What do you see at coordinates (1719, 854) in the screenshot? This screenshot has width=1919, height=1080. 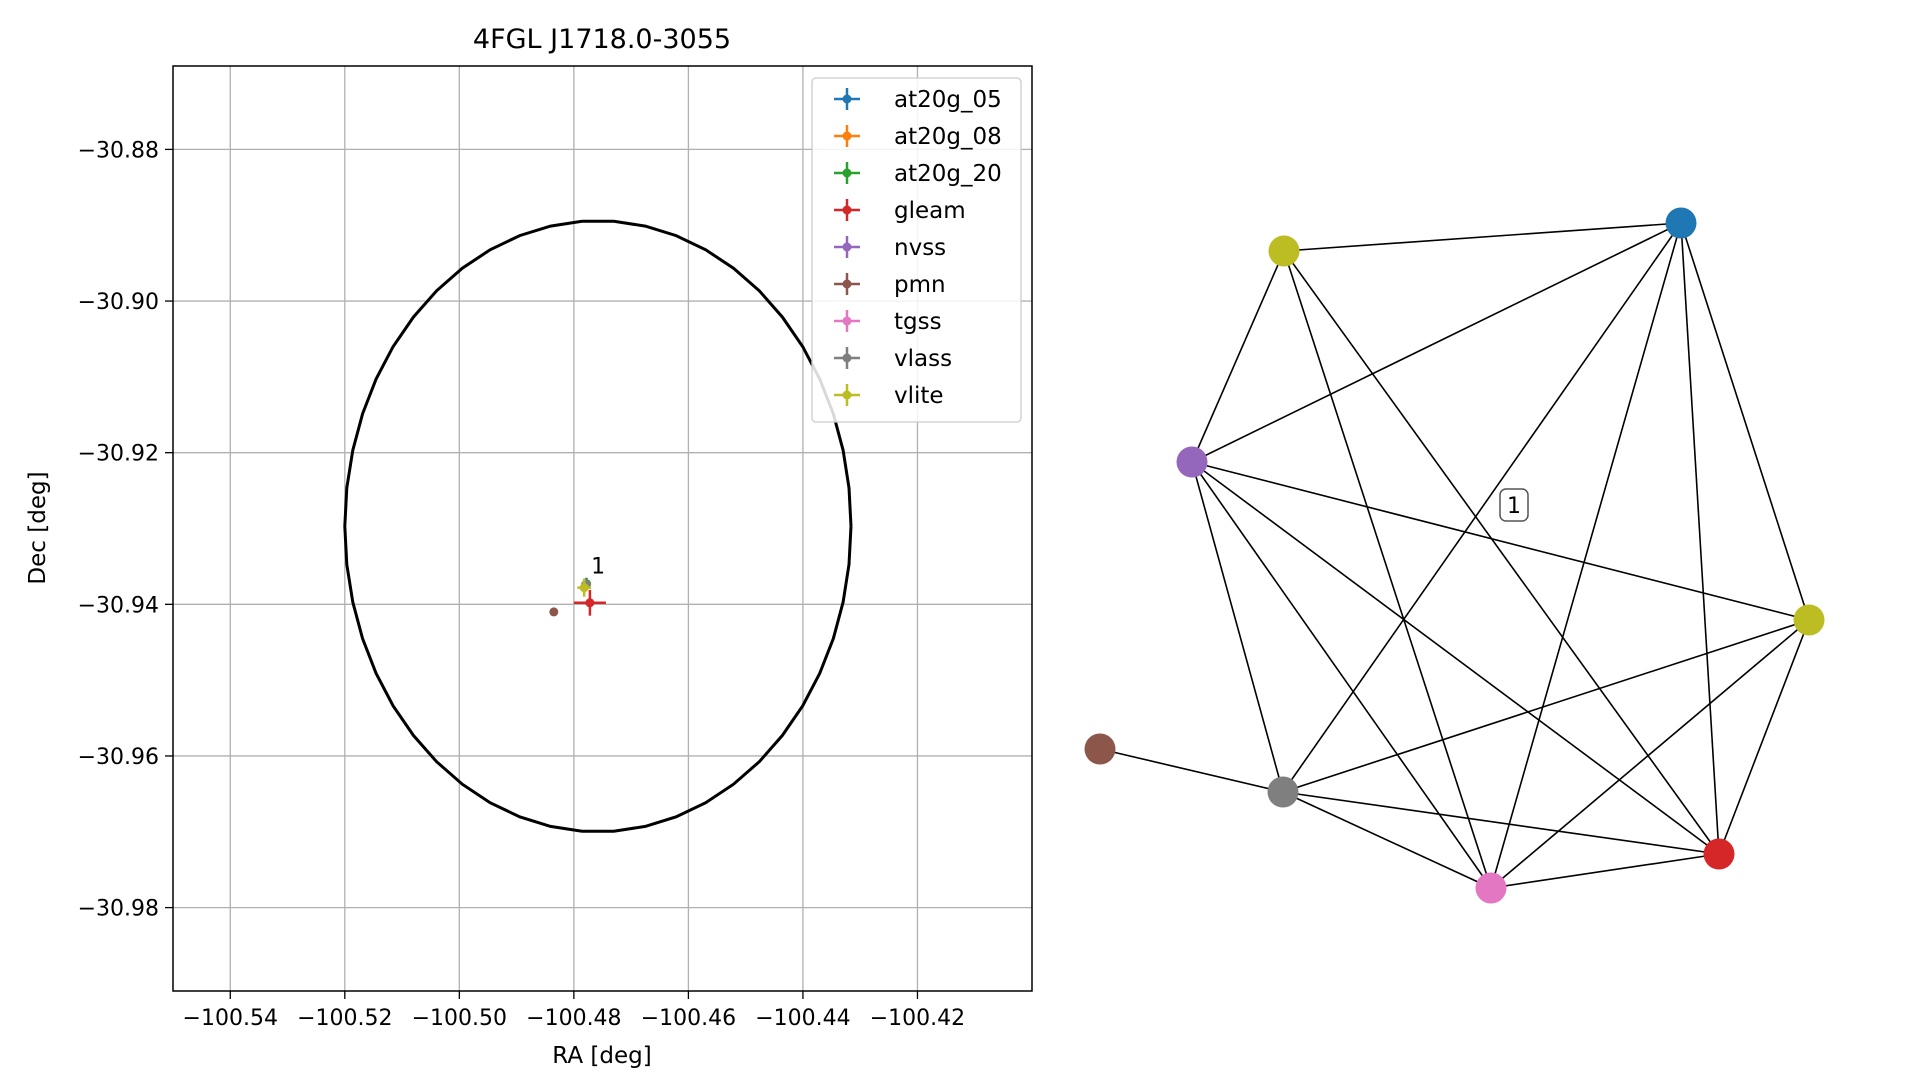 I see `node-red` at bounding box center [1719, 854].